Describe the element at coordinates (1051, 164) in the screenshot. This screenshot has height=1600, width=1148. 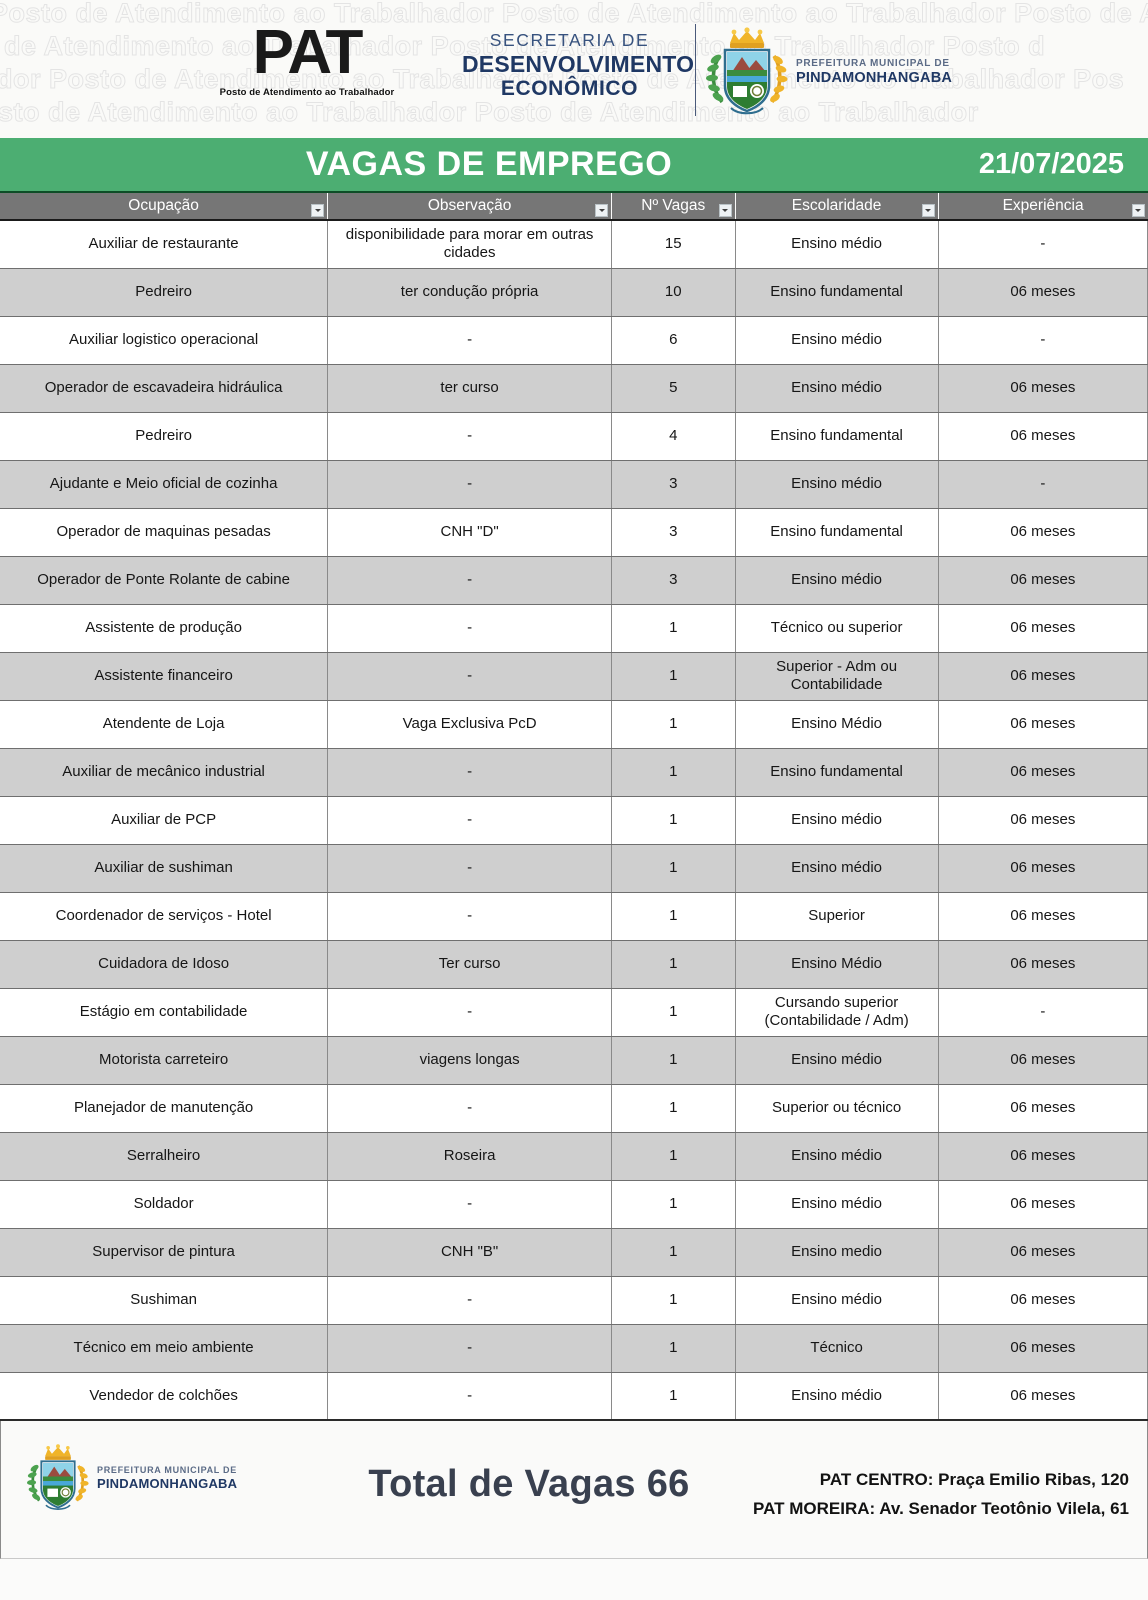
I see `publication-date: 21/07/2025` at that location.